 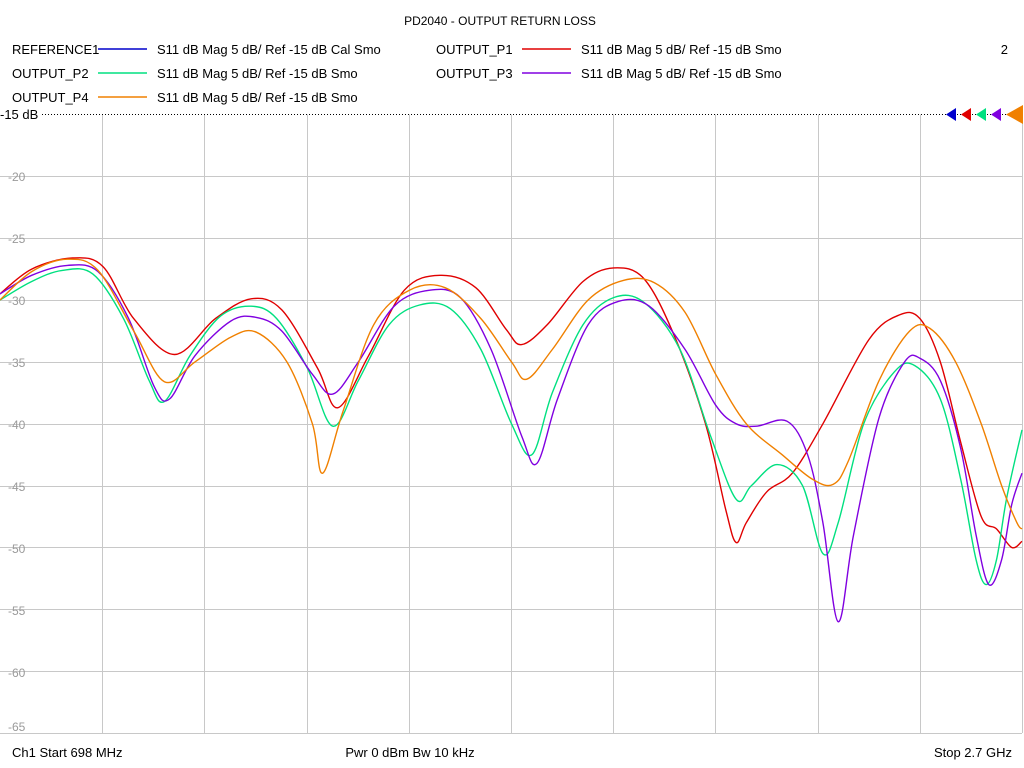 What do you see at coordinates (19, 114) in the screenshot?
I see `reference-level-label: -15 dB` at bounding box center [19, 114].